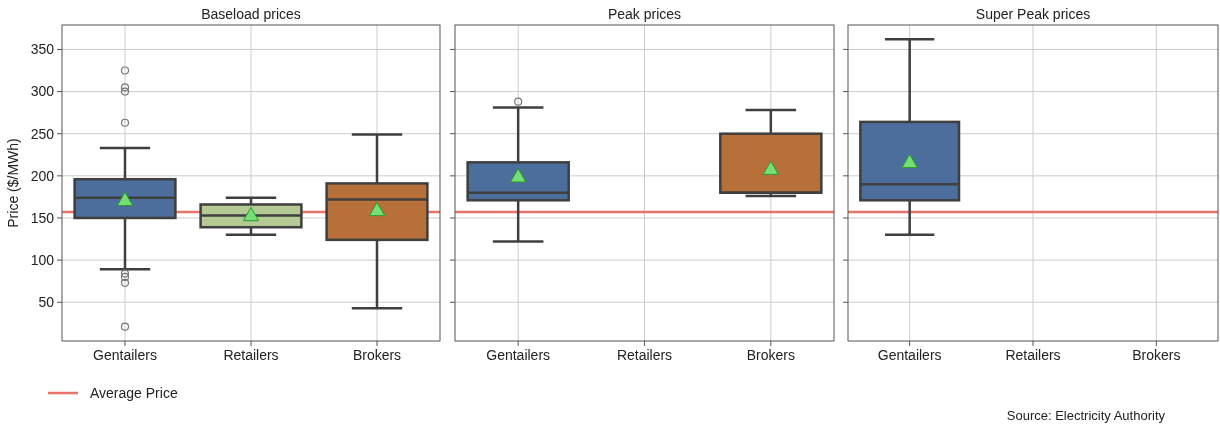 Image resolution: width=1220 pixels, height=426 pixels. Describe the element at coordinates (13, 183) in the screenshot. I see `y-axis-title: Price ($/MWh)` at that location.